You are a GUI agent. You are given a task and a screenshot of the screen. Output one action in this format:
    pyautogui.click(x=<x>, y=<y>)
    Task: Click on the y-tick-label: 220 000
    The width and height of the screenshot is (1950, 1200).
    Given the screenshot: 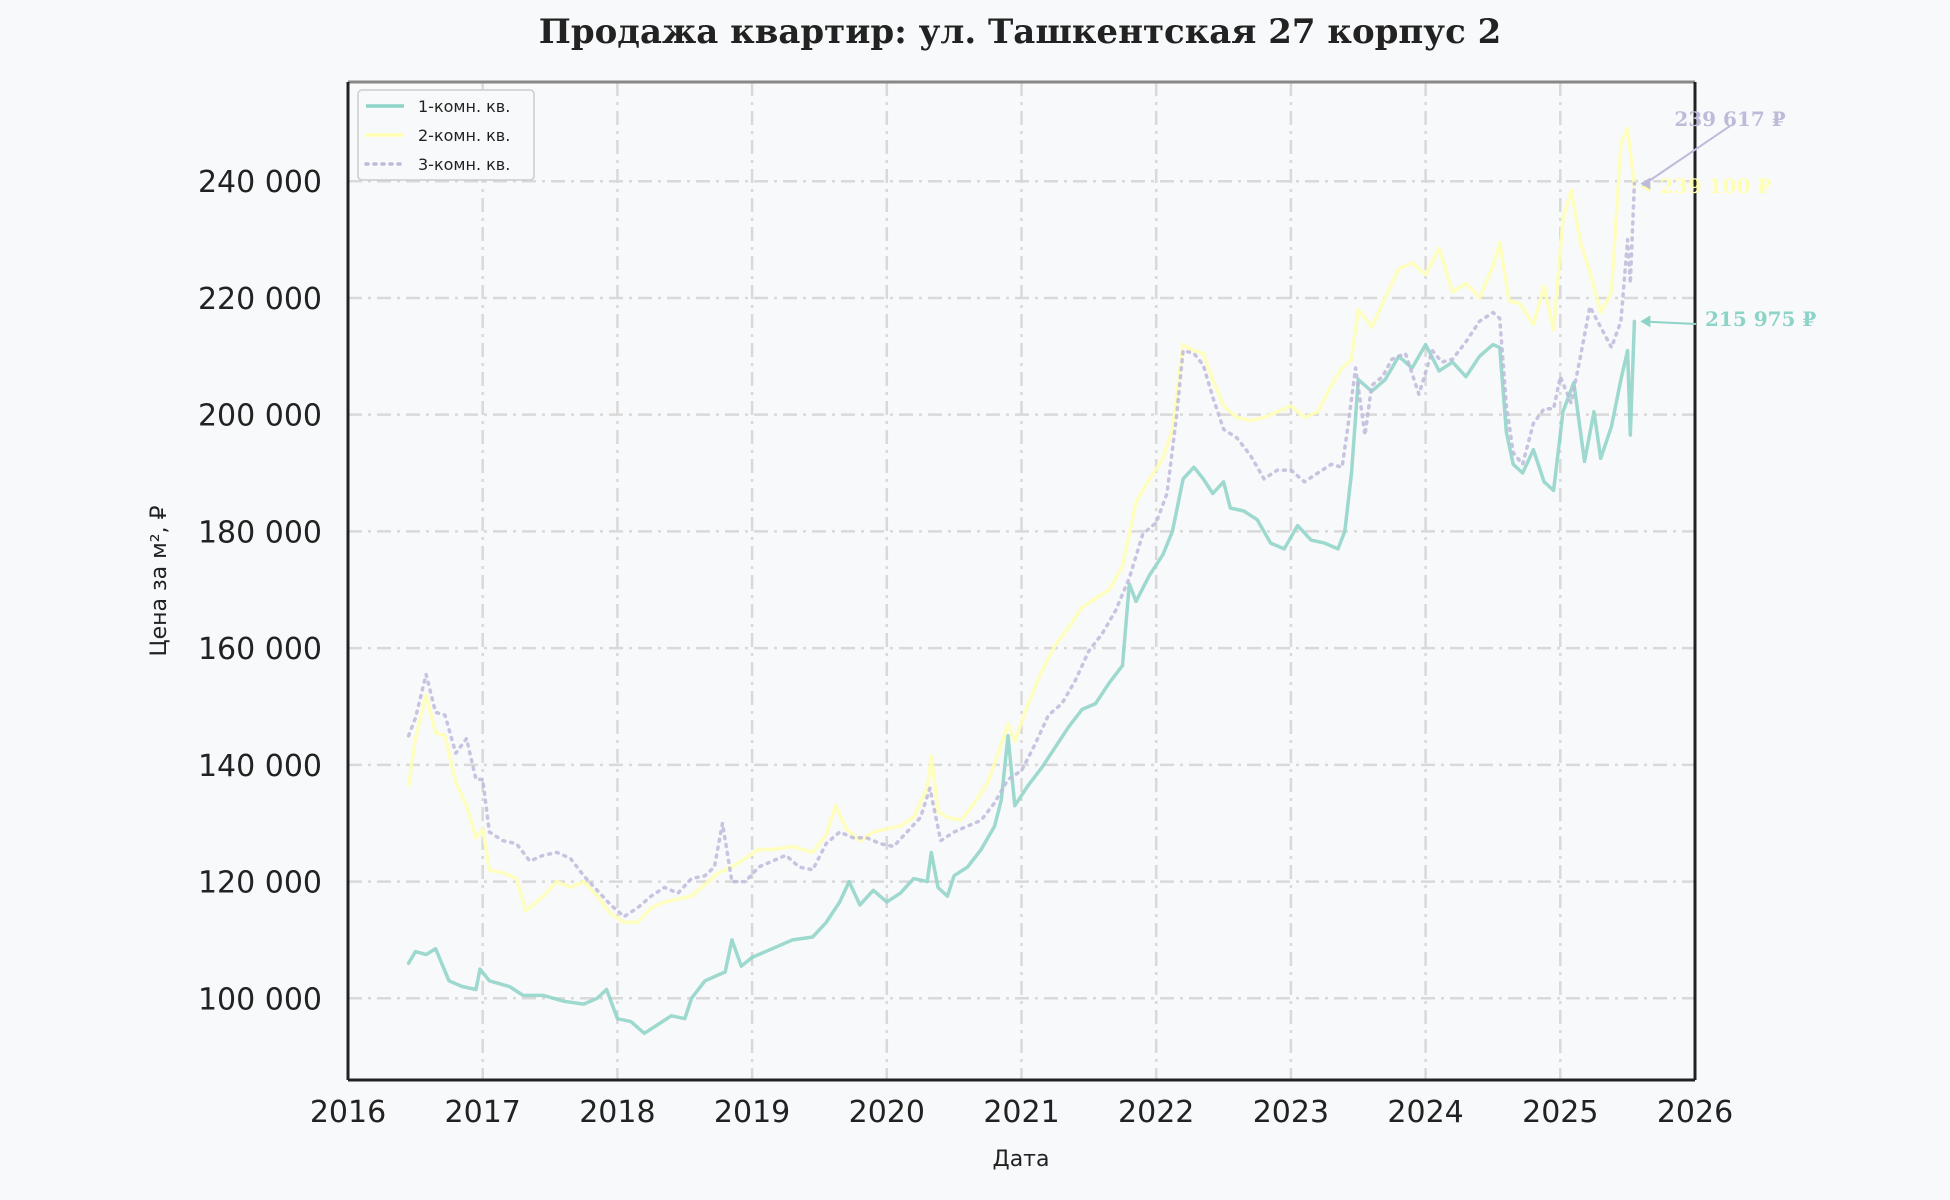 What is the action you would take?
    pyautogui.click(x=260, y=299)
    